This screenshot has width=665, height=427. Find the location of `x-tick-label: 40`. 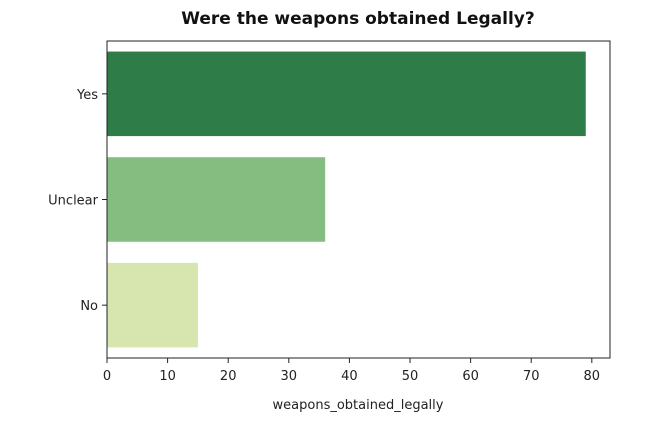

x-tick-label: 40 is located at coordinates (349, 376).